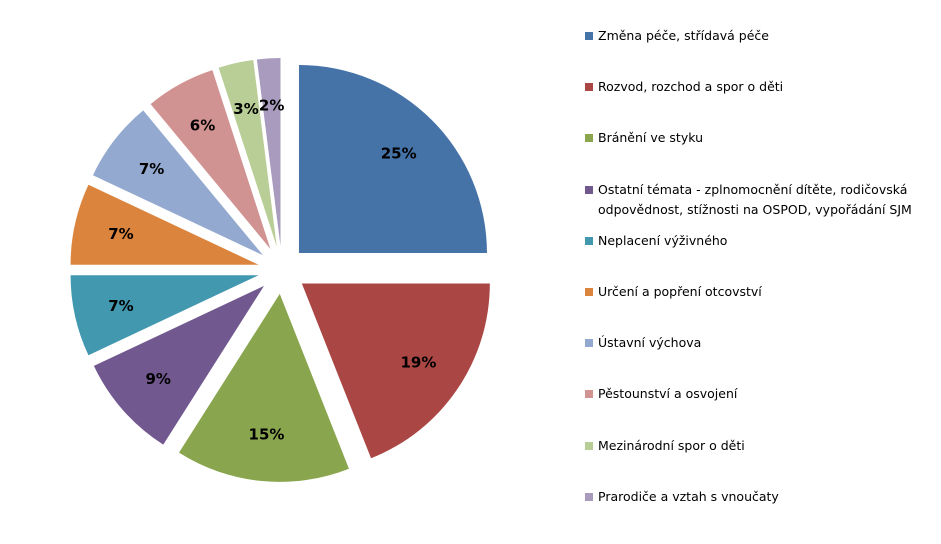 The height and width of the screenshot is (544, 941). I want to click on legend-item: Rozvod, rozchod a spor o děti, so click(760, 102).